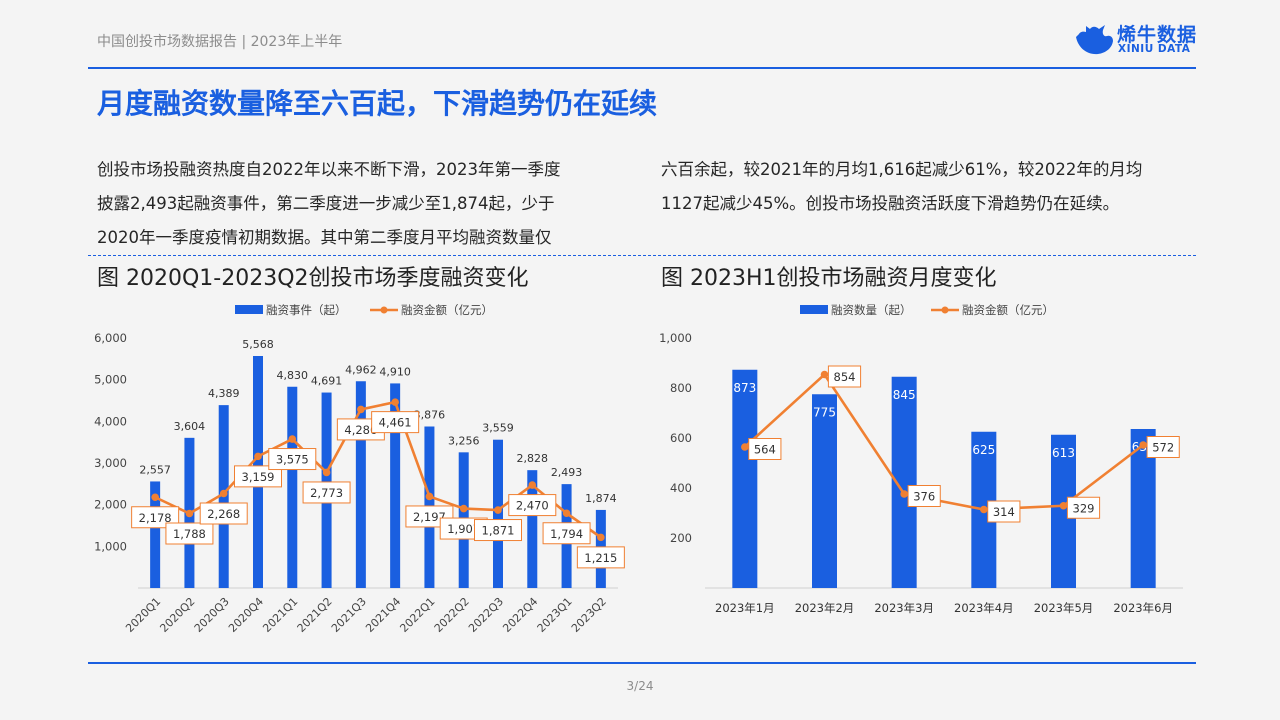 The width and height of the screenshot is (1280, 720). What do you see at coordinates (1008, 310) in the screenshot?
I see `legend-line-label: 融资金额（亿元）` at bounding box center [1008, 310].